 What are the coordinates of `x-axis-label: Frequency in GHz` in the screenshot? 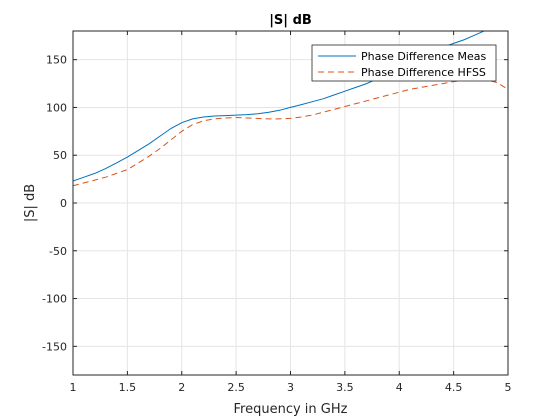 It's located at (291, 409).